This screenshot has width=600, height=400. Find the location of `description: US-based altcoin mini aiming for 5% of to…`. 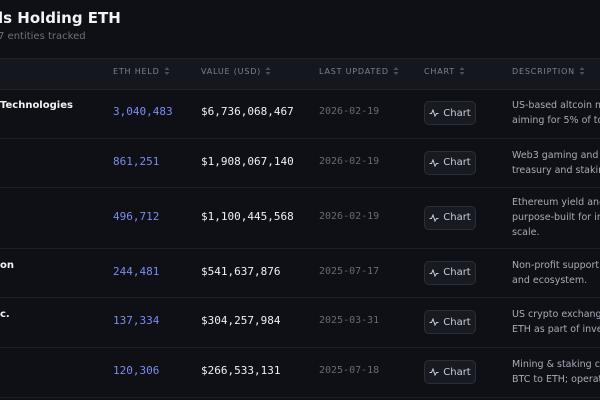

description: US-based altcoin mini aiming for 5% of to… is located at coordinates (556, 113).